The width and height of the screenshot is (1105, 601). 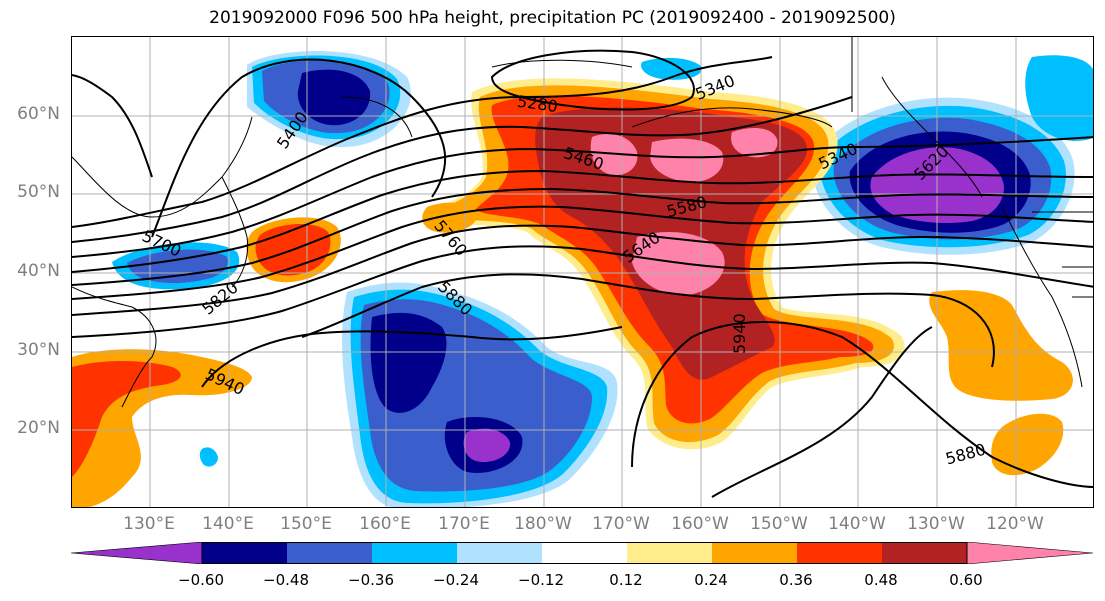 What do you see at coordinates (965, 454) in the screenshot?
I see `contour-label-5880b: 5880` at bounding box center [965, 454].